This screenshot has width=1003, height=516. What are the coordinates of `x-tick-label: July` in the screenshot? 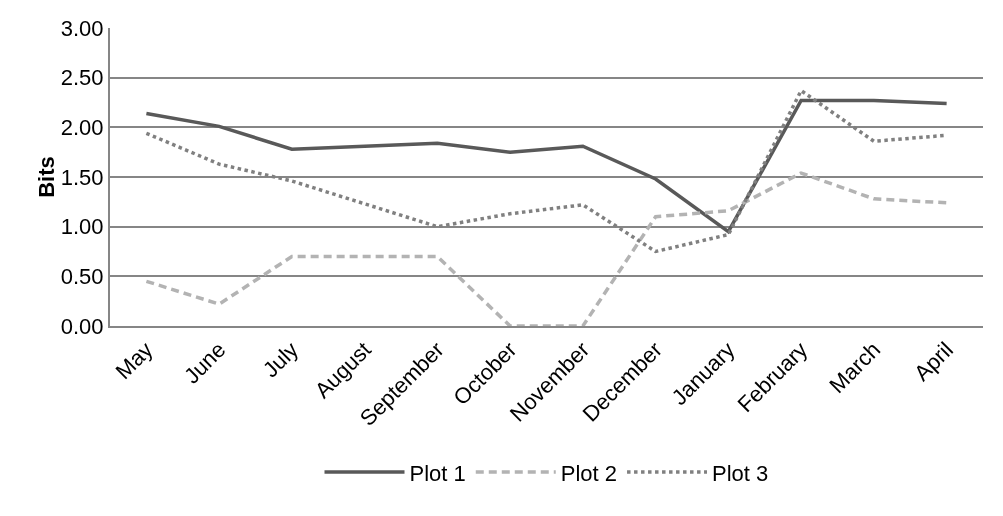 It's located at (280, 360).